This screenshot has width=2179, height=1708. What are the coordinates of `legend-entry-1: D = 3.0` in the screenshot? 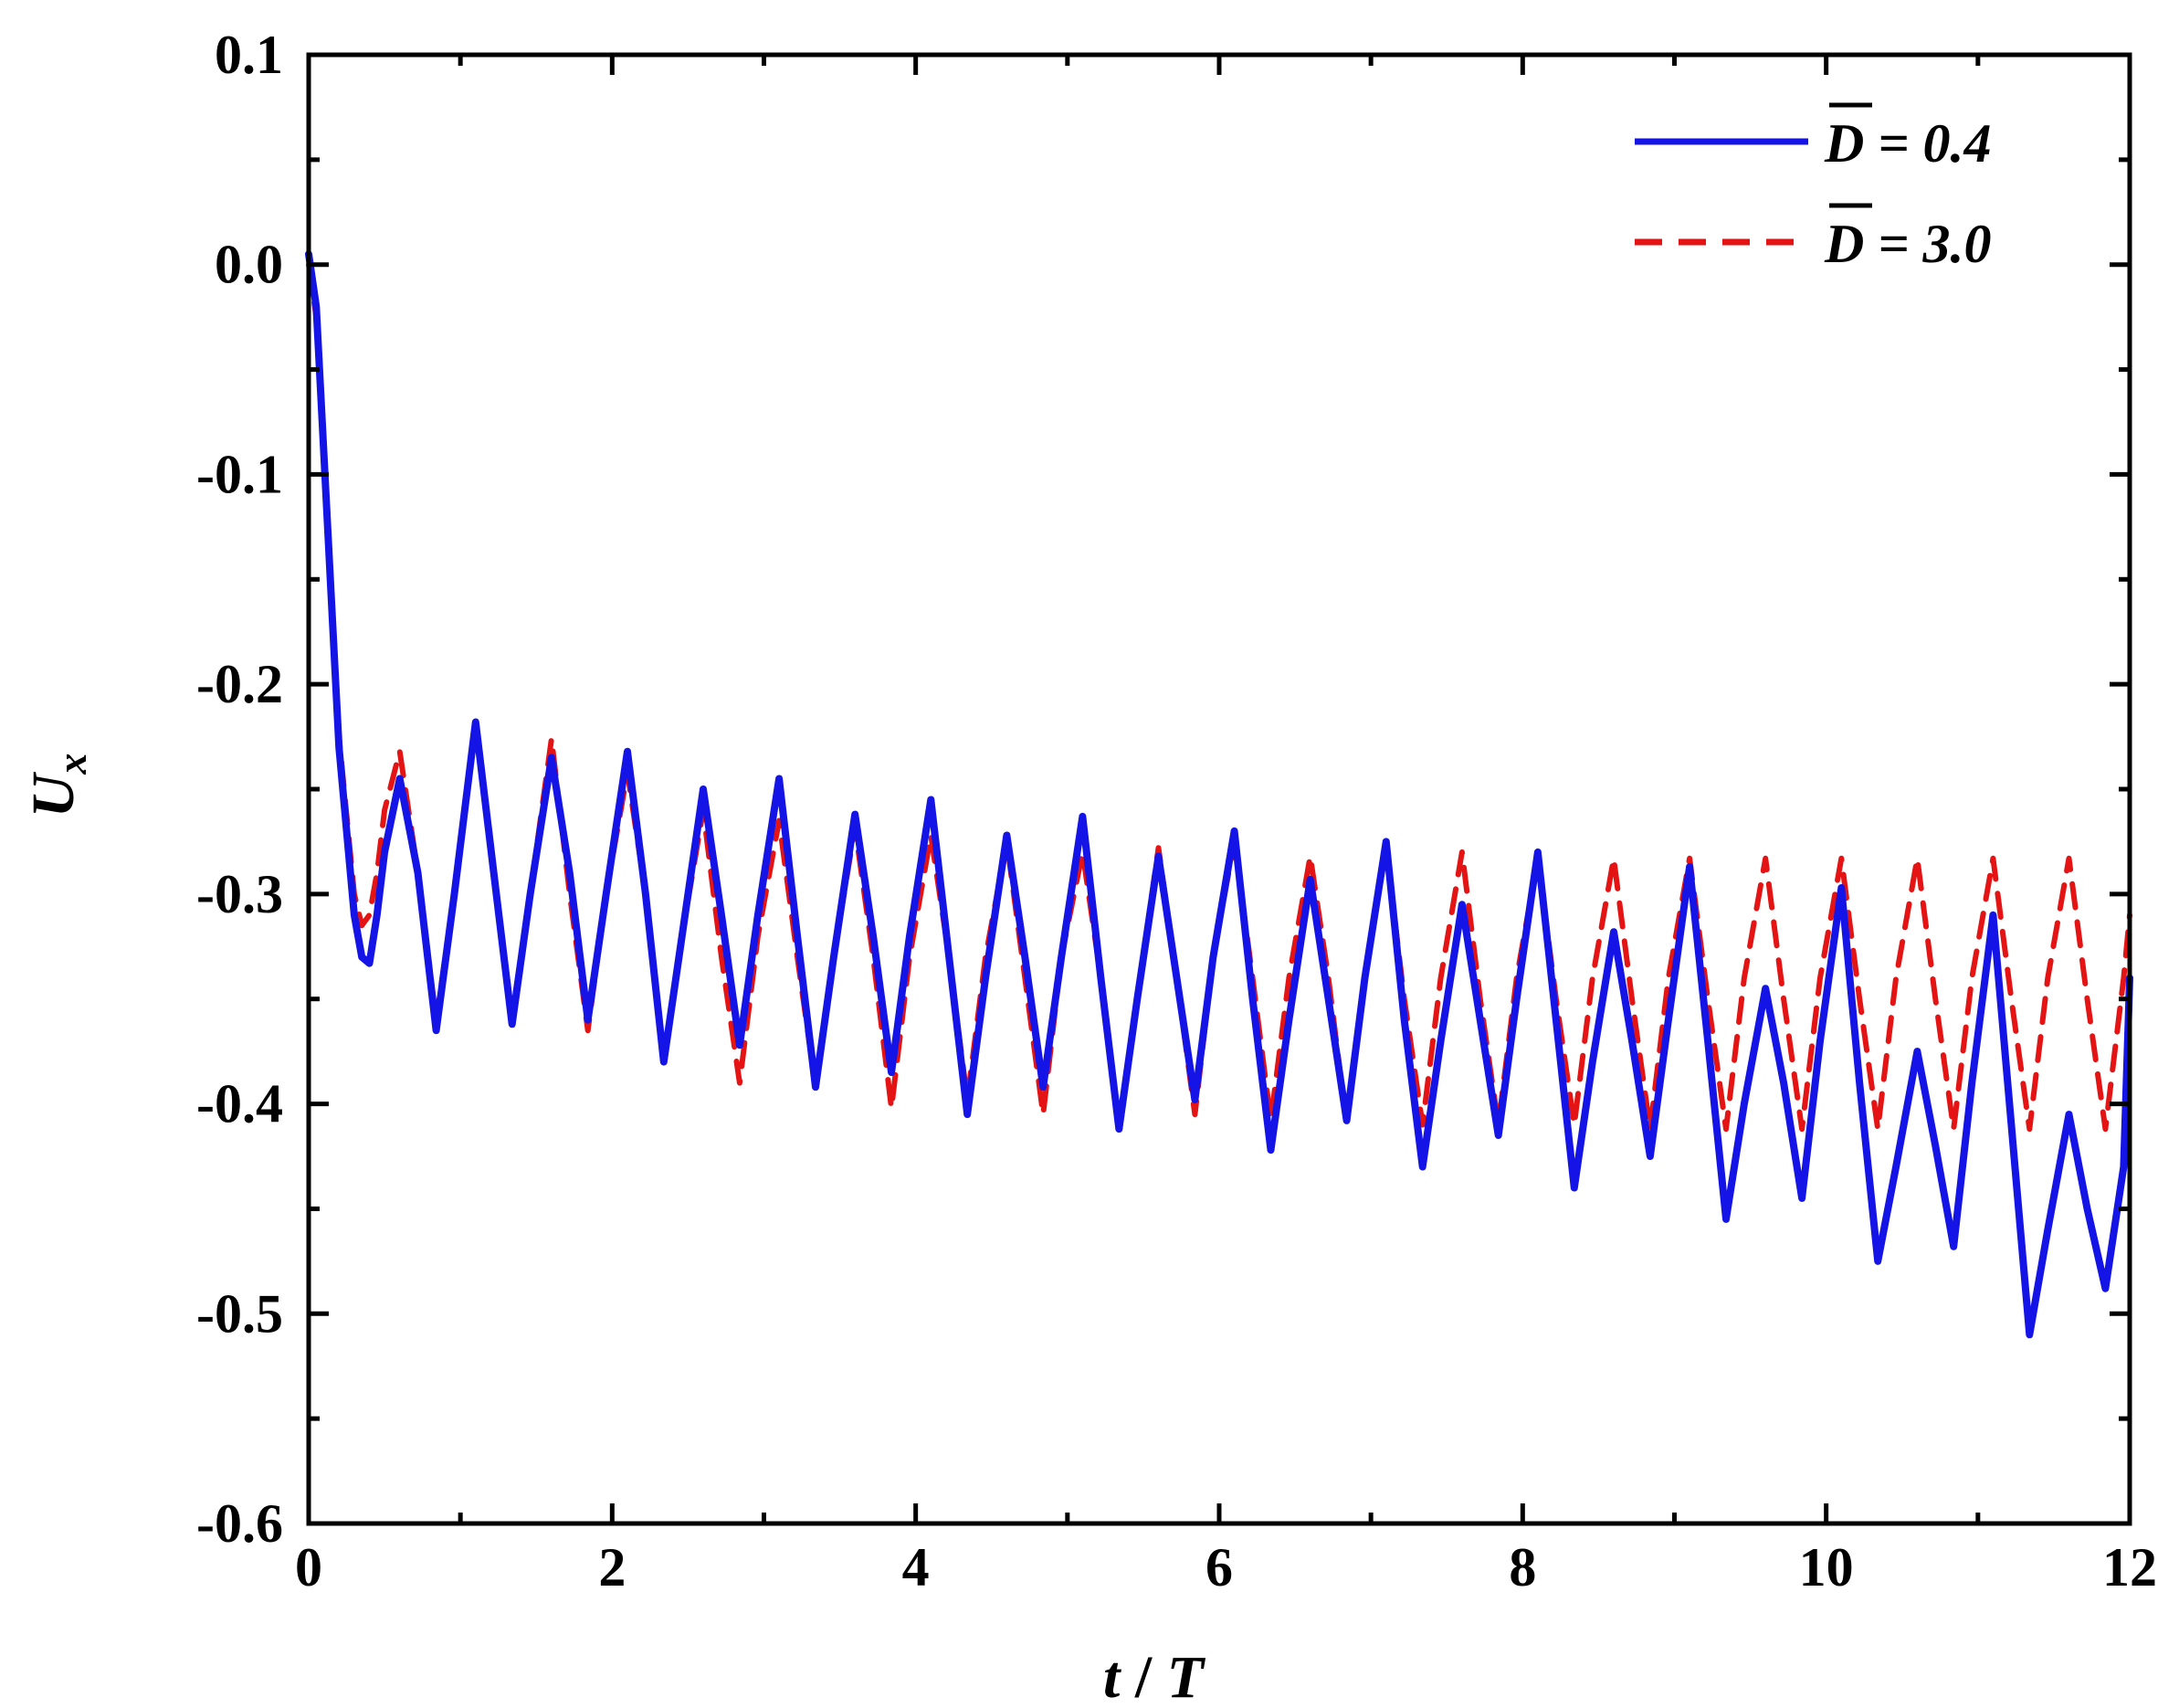 It's located at (1813, 238).